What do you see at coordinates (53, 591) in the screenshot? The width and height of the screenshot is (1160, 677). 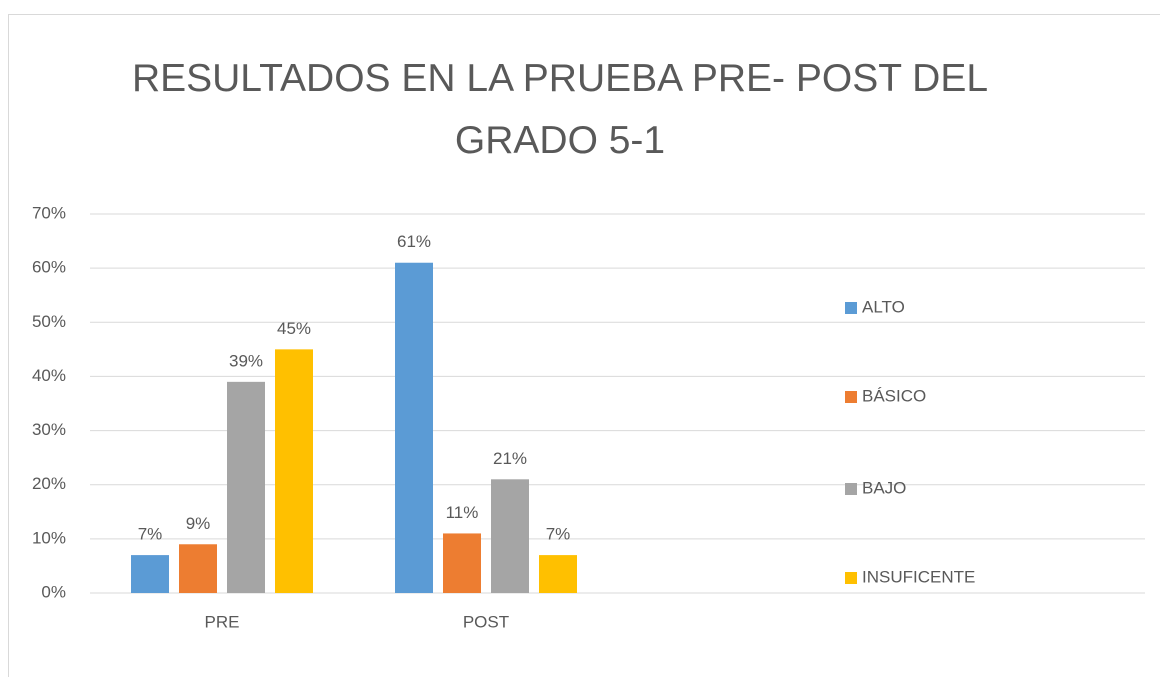 I see `y-tick-label: 0%` at bounding box center [53, 591].